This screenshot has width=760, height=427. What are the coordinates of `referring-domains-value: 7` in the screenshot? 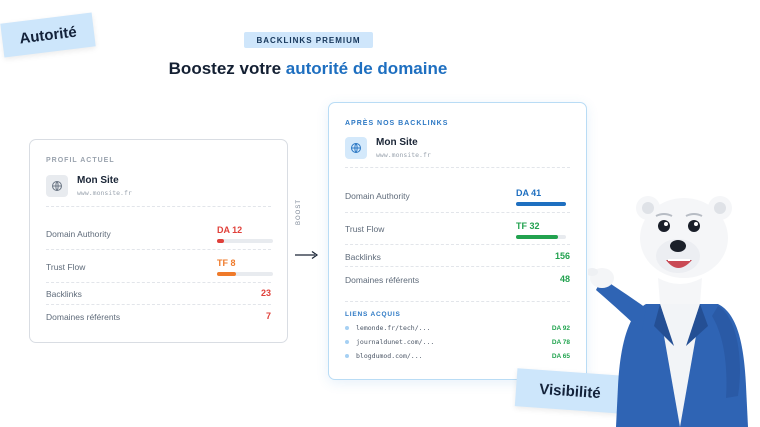 It's located at (268, 316).